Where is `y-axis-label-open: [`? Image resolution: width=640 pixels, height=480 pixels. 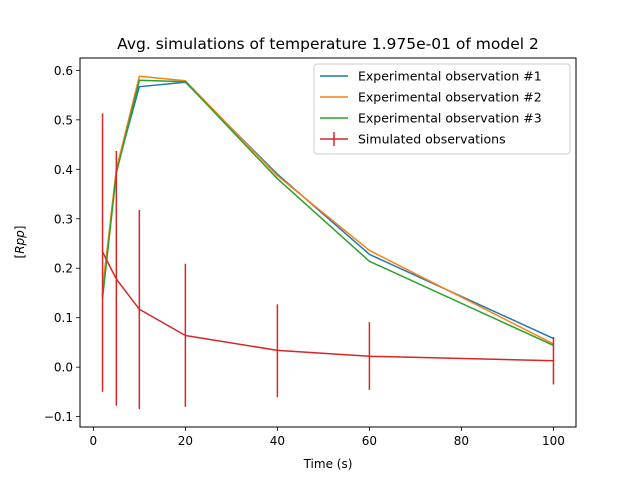
y-axis-label-open: [ is located at coordinates (20, 256).